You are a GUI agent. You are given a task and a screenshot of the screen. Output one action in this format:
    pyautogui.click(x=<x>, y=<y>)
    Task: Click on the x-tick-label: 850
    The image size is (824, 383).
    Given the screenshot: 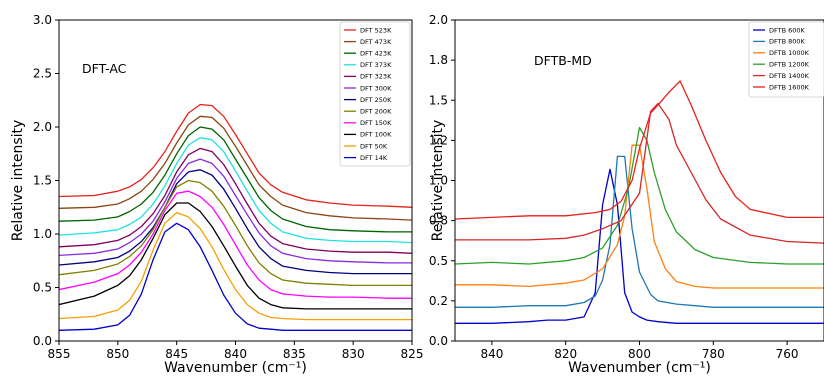 What is the action you would take?
    pyautogui.click(x=117, y=354)
    